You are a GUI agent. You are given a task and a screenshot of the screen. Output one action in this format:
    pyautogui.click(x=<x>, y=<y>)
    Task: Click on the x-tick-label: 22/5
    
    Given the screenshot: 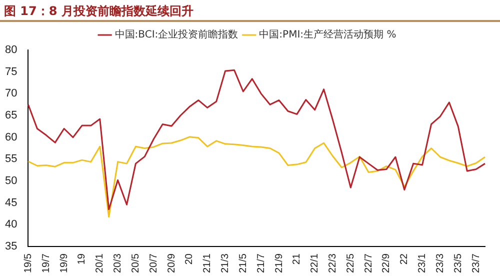 What is the action you would take?
    pyautogui.click(x=350, y=263)
    